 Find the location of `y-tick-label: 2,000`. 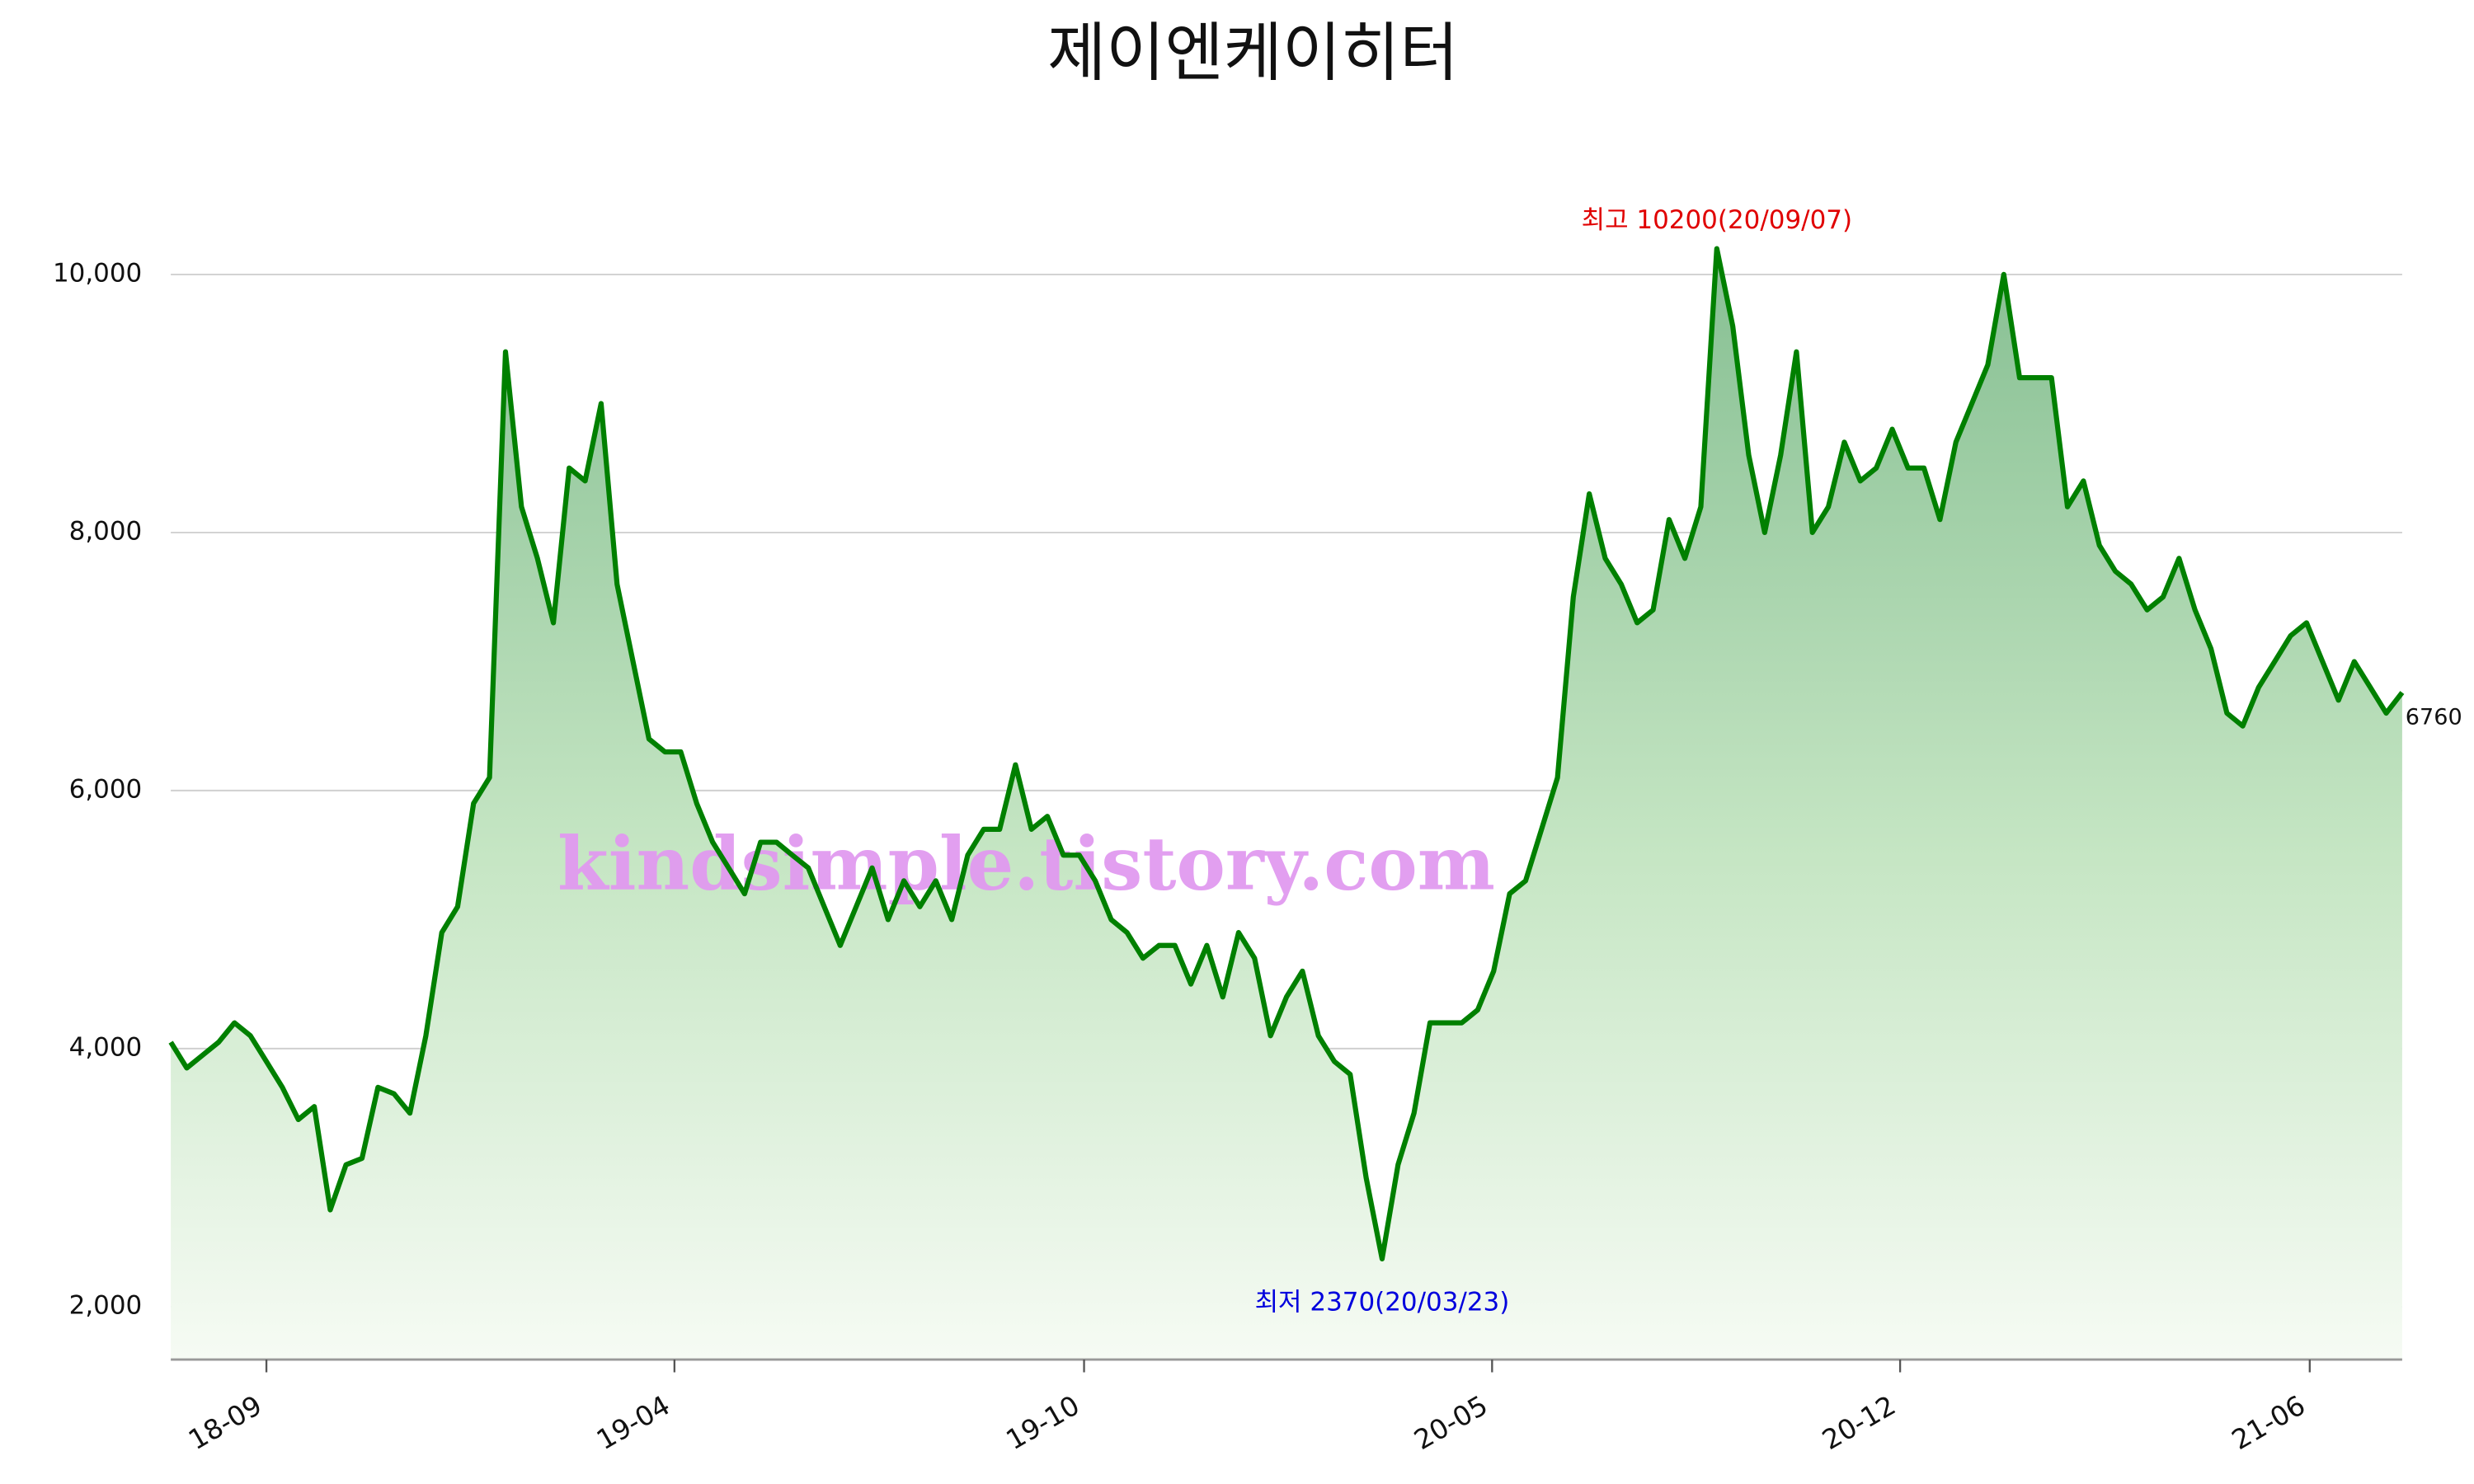

y-tick-label: 2,000 is located at coordinates (106, 1305).